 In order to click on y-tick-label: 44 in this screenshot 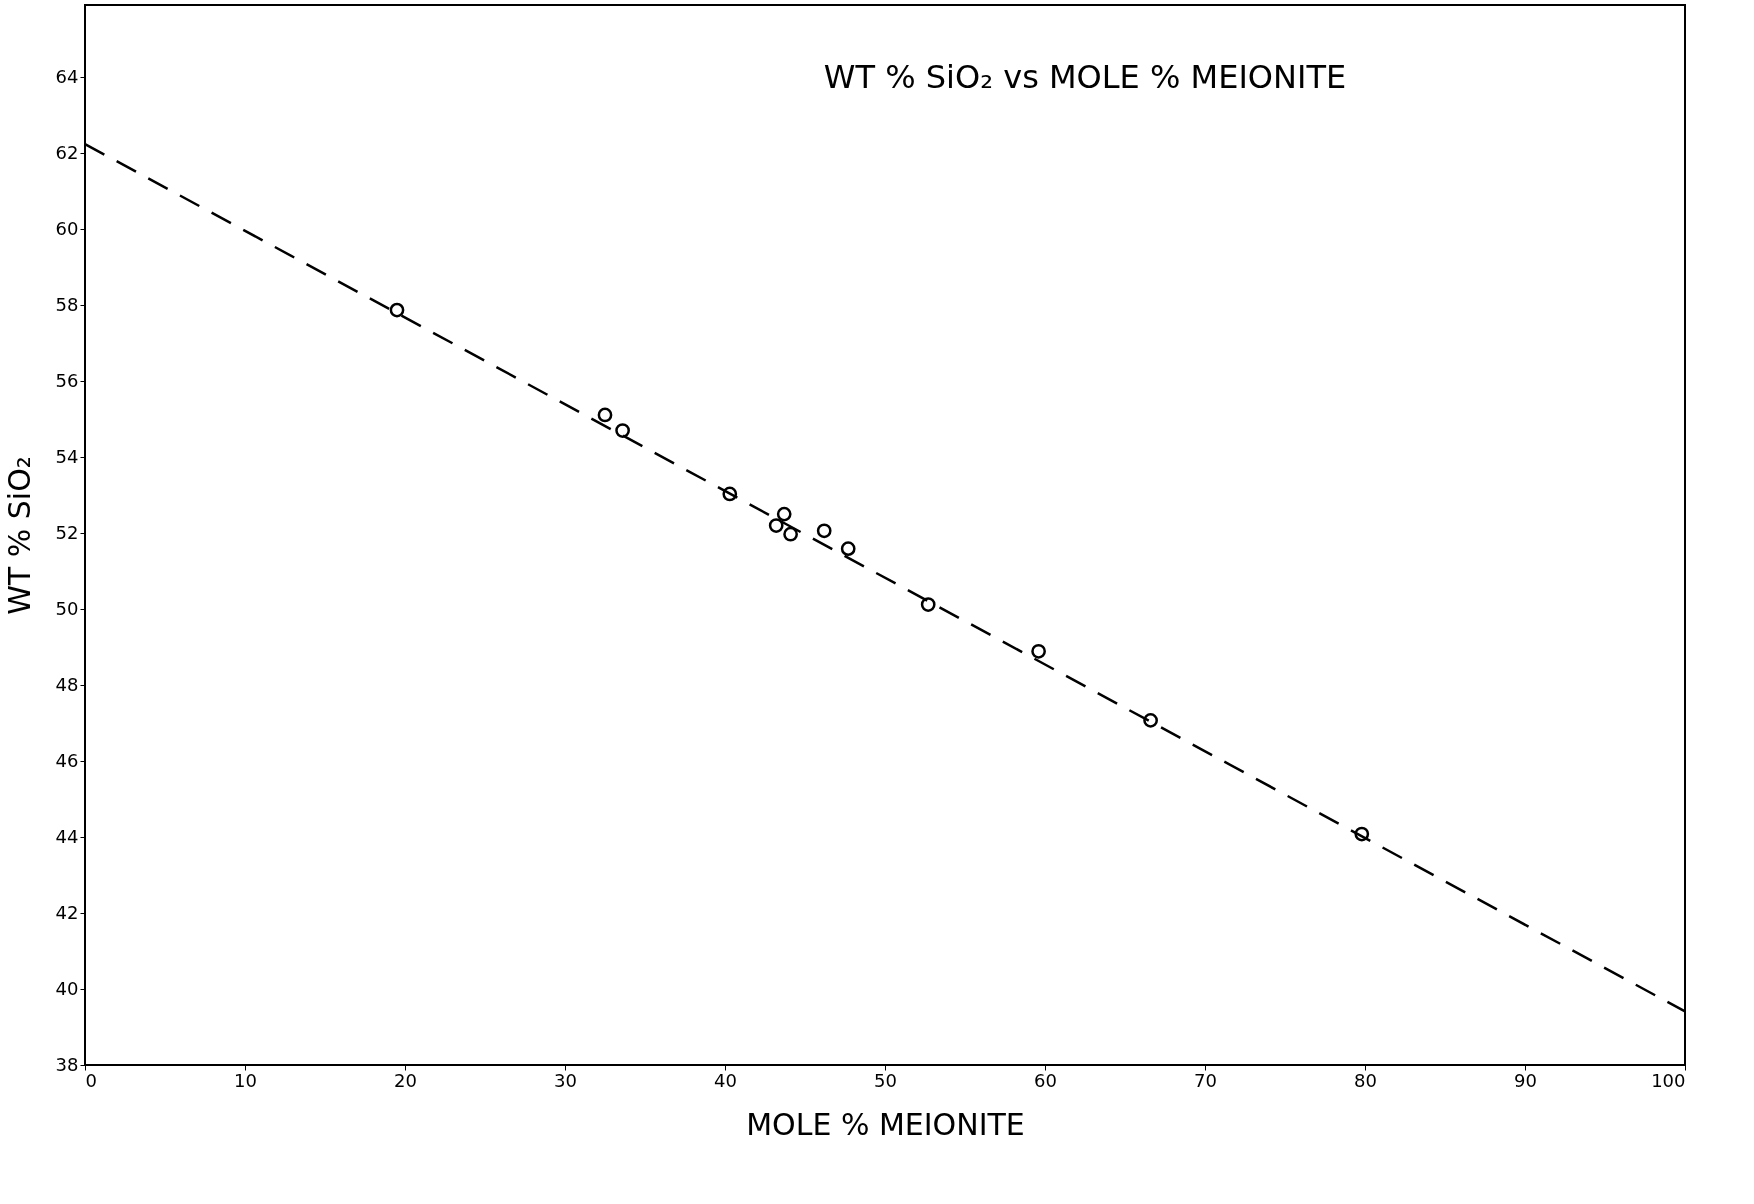, I will do `click(67, 836)`.